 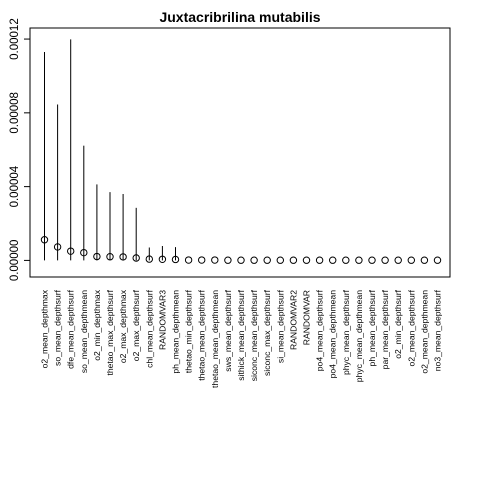 I want to click on x-tick-label: o2_max_depthmax, so click(x=123, y=326).